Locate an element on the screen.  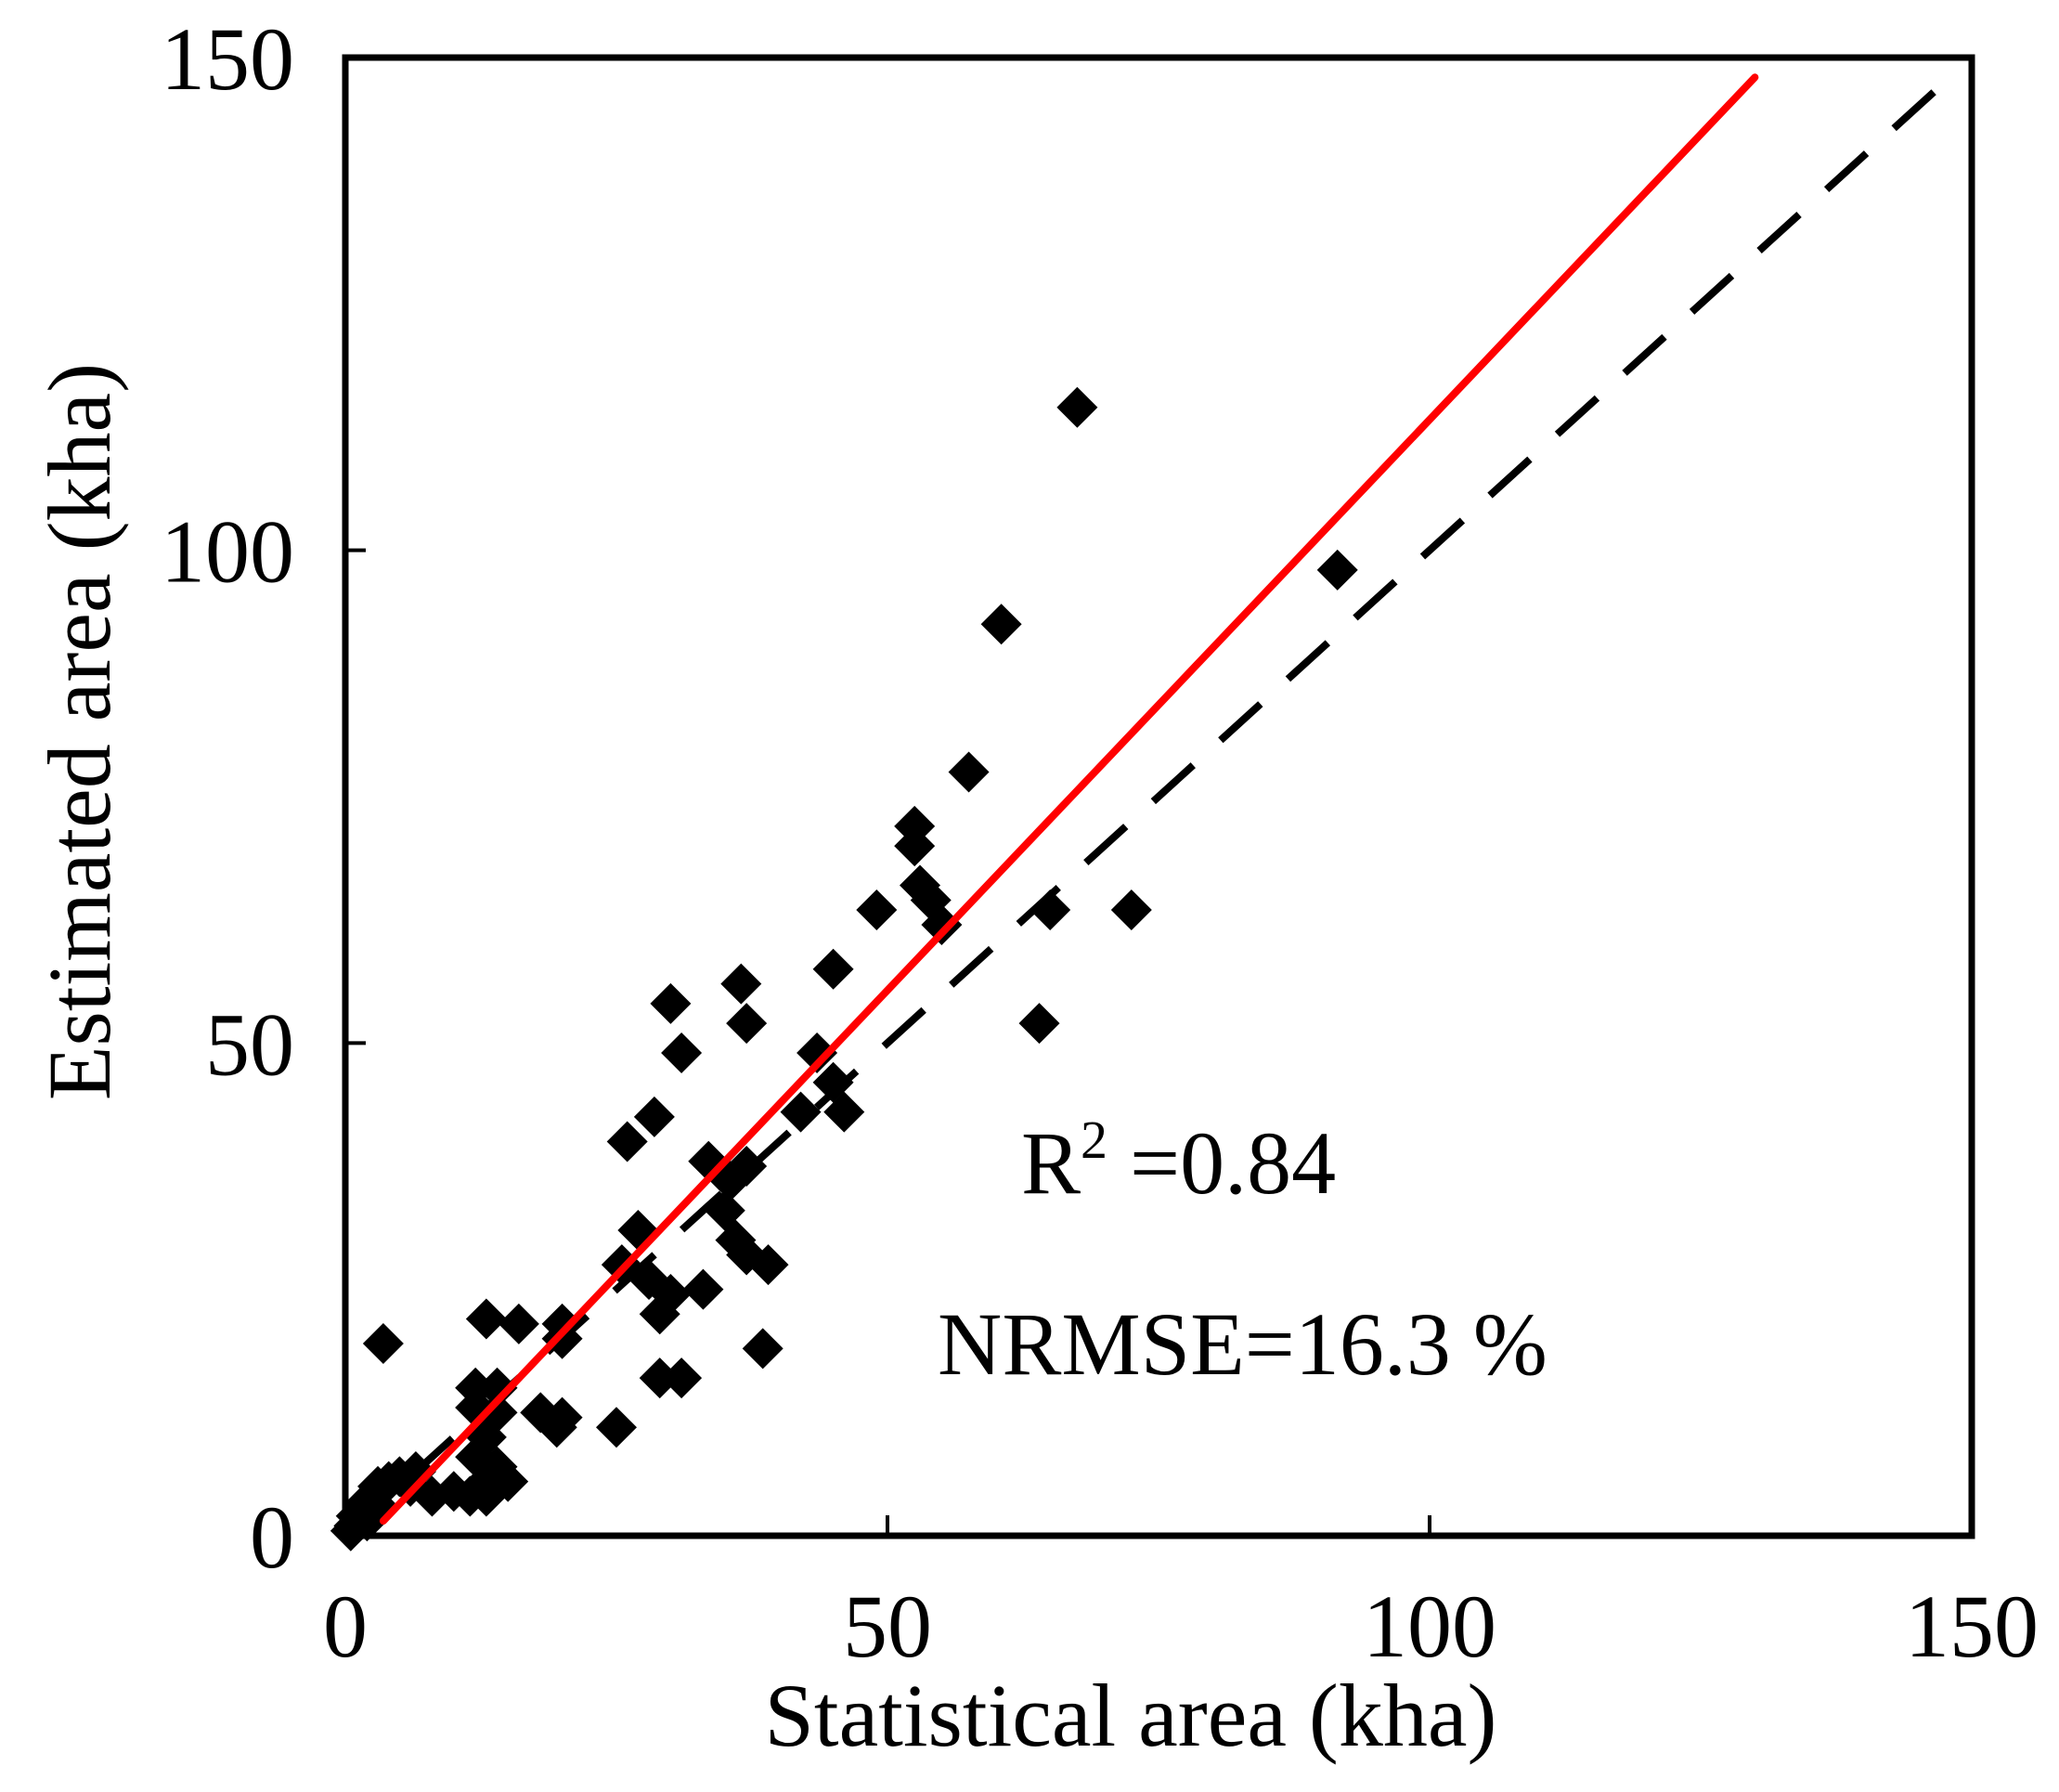
r-squared-superscript: 2 is located at coordinates (1094, 1140).